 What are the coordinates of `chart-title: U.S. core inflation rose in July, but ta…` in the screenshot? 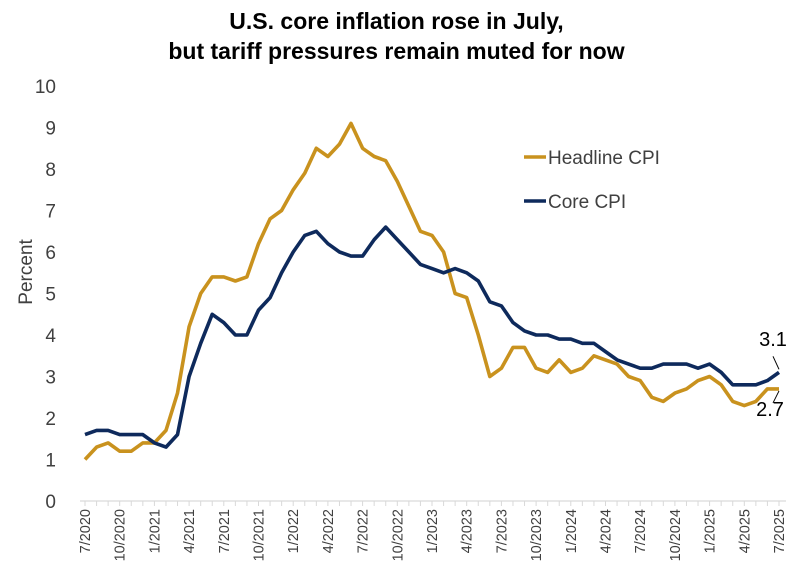 It's located at (396, 36).